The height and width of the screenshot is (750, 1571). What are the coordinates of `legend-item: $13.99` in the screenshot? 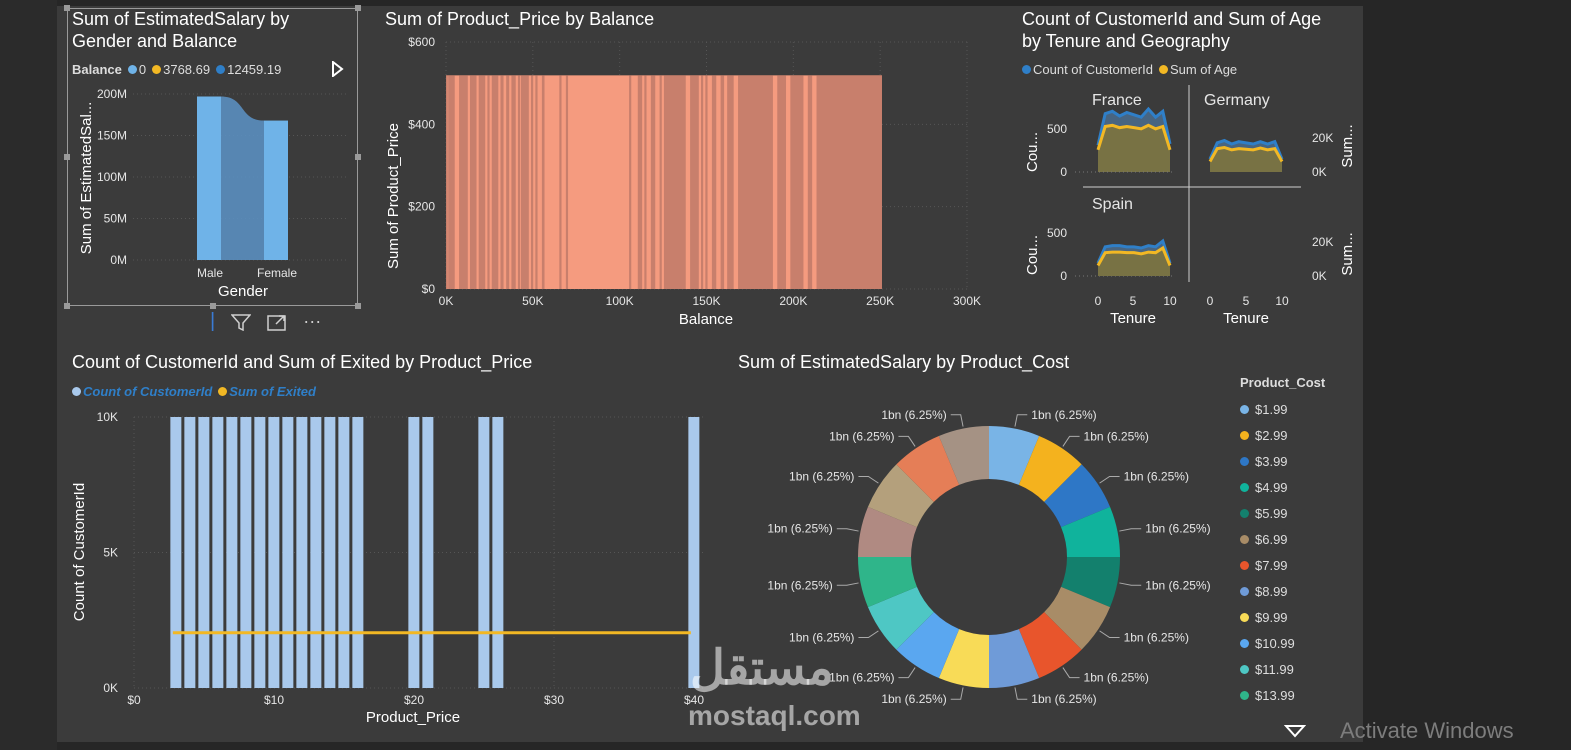 It's located at (1282, 695).